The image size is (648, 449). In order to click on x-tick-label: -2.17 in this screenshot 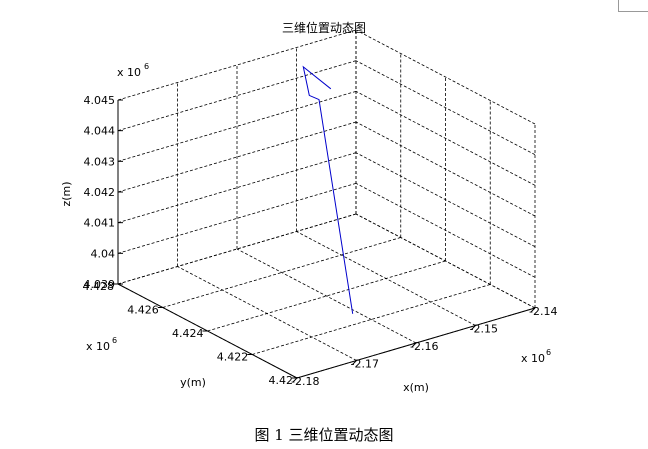, I will do `click(365, 364)`.